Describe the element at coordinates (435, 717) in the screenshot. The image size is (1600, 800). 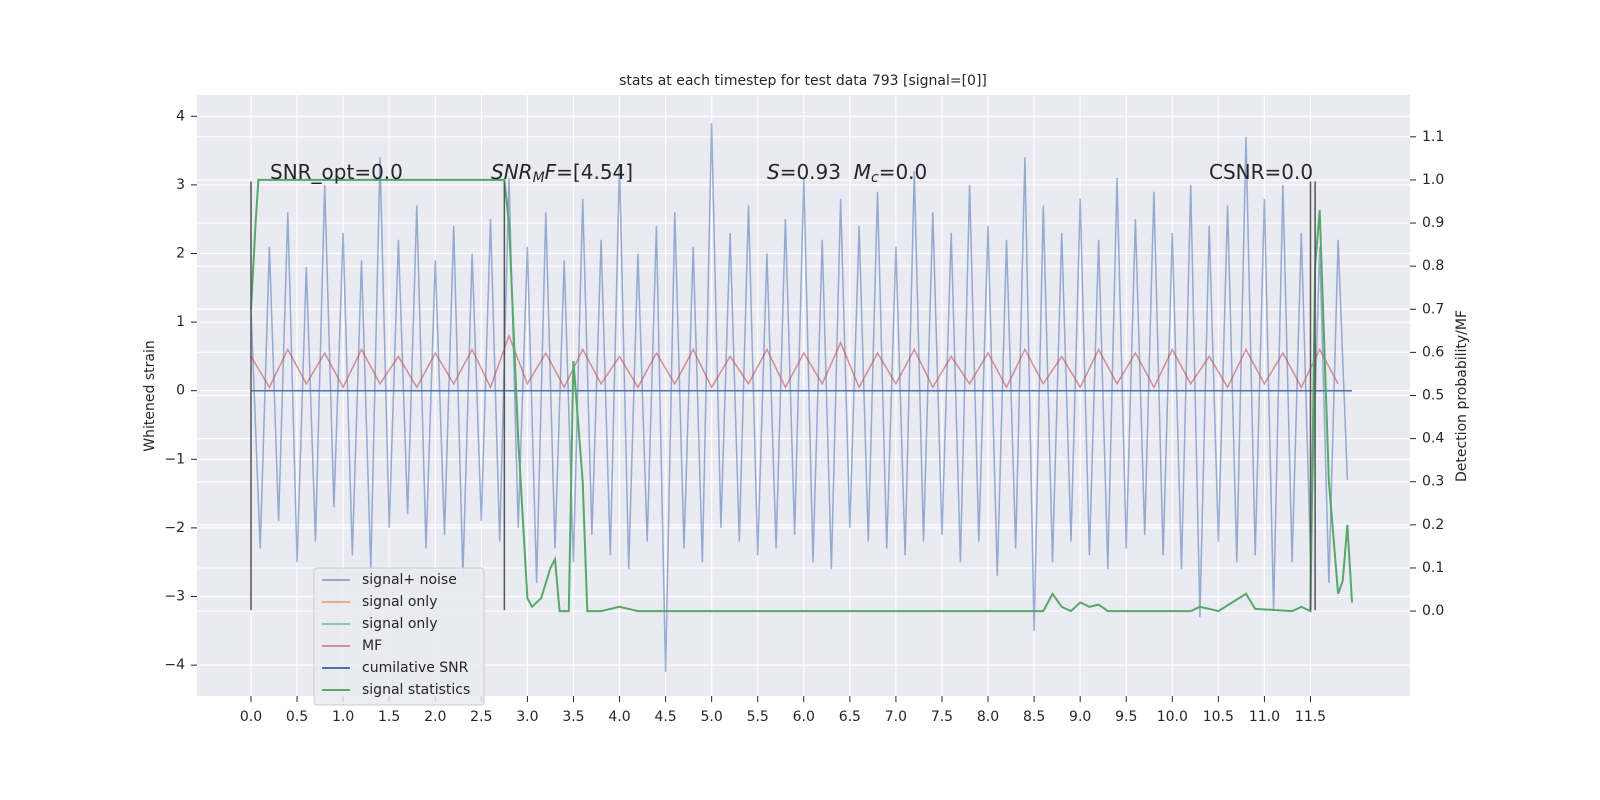
I see `x-tick-label: 2.0` at that location.